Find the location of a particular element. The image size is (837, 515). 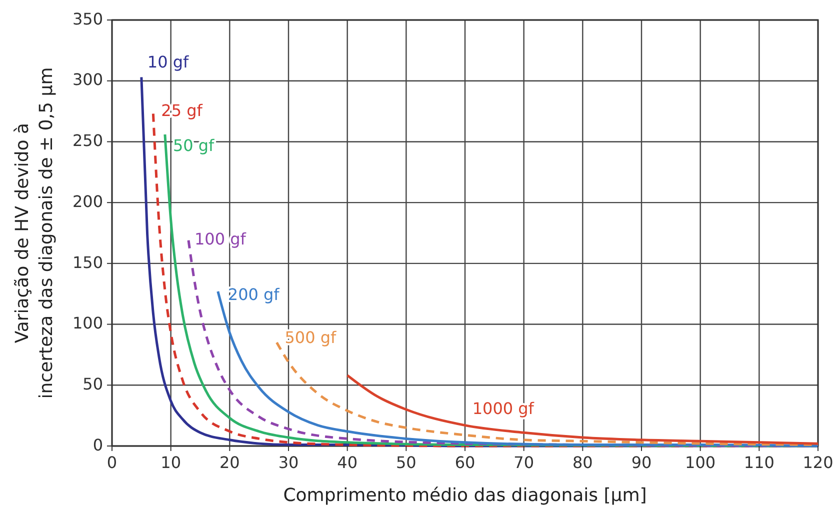

x-tick-label: 110 is located at coordinates (759, 462).